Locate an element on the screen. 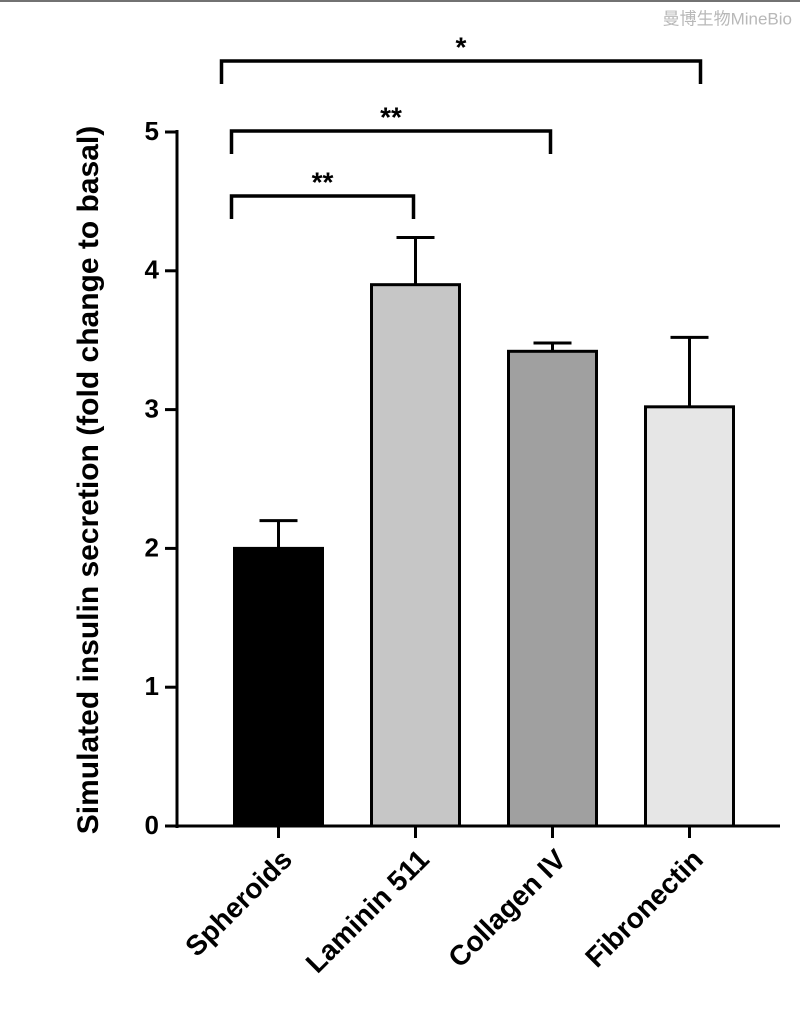 The height and width of the screenshot is (1028, 800). watermark: 曼博生物MineBio is located at coordinates (727, 18).